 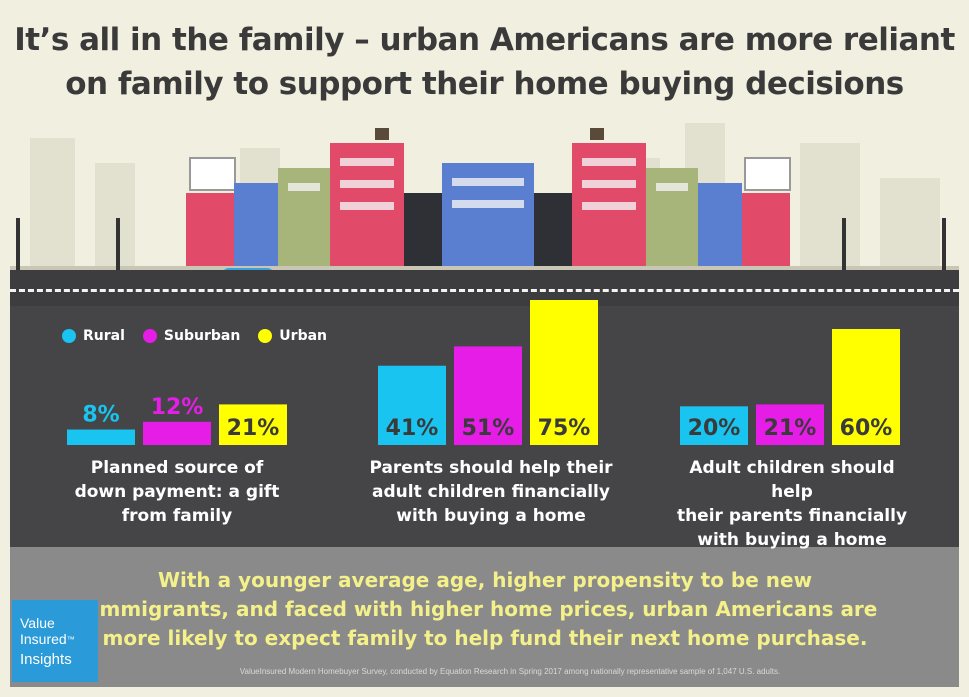 I want to click on bar-rural-chart3, so click(x=714, y=425).